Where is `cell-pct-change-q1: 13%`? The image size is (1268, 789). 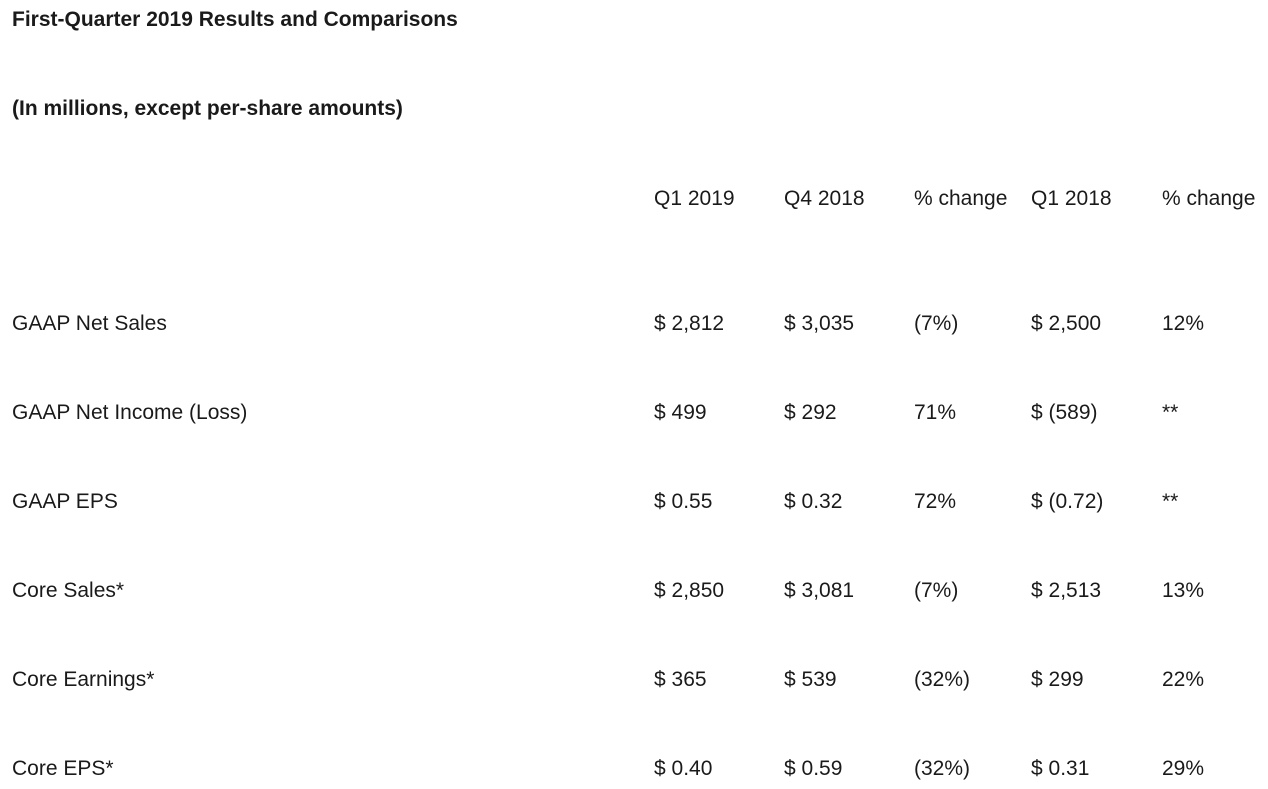
cell-pct-change-q1: 13% is located at coordinates (1183, 590).